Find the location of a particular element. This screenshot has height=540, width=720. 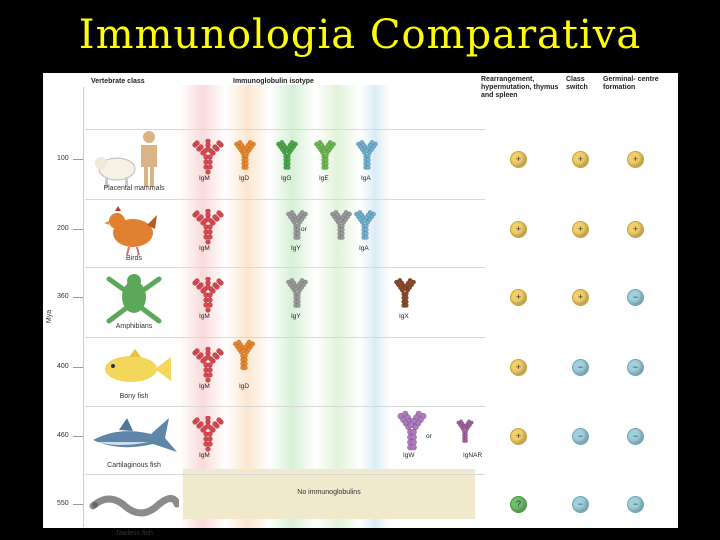

fish-icon is located at coordinates (138, 365).